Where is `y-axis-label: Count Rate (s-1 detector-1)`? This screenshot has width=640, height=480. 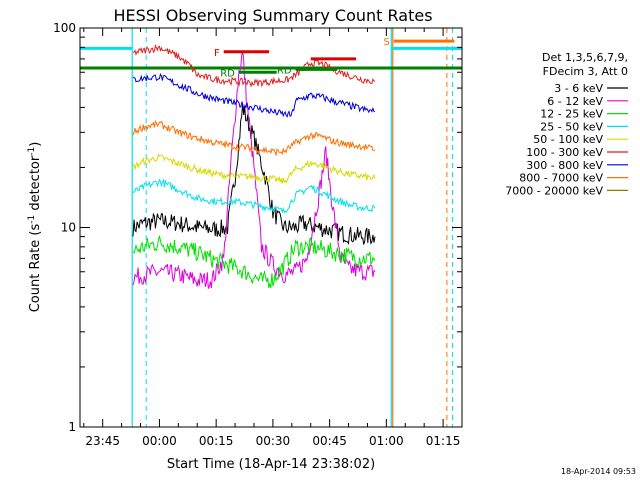 y-axis-label: Count Rate (s-1 detector-1) is located at coordinates (35, 227).